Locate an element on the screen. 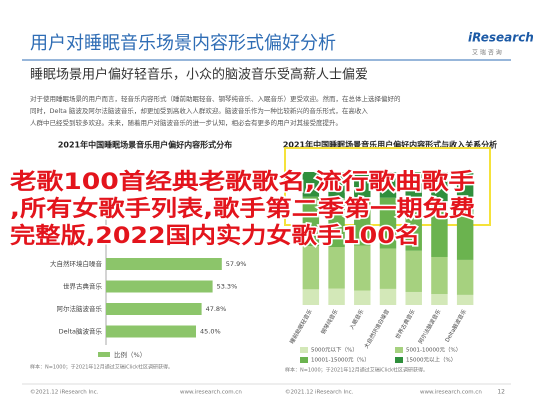  value-label: 53.3% is located at coordinates (227, 287).